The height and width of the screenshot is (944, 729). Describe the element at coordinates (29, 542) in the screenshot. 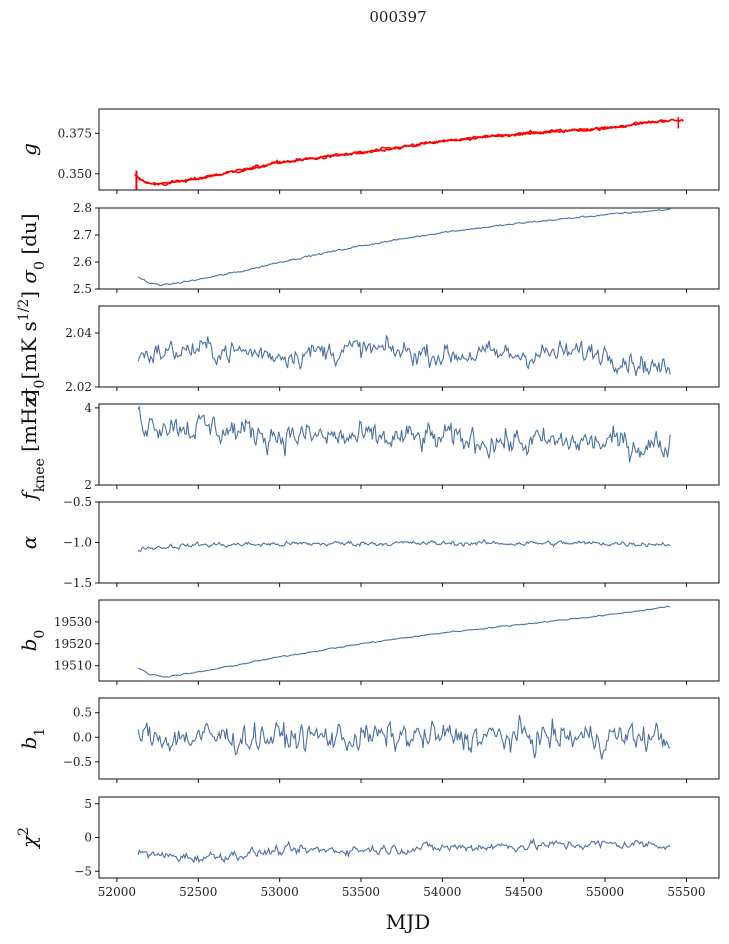

I see `y-axis-label: α` at that location.